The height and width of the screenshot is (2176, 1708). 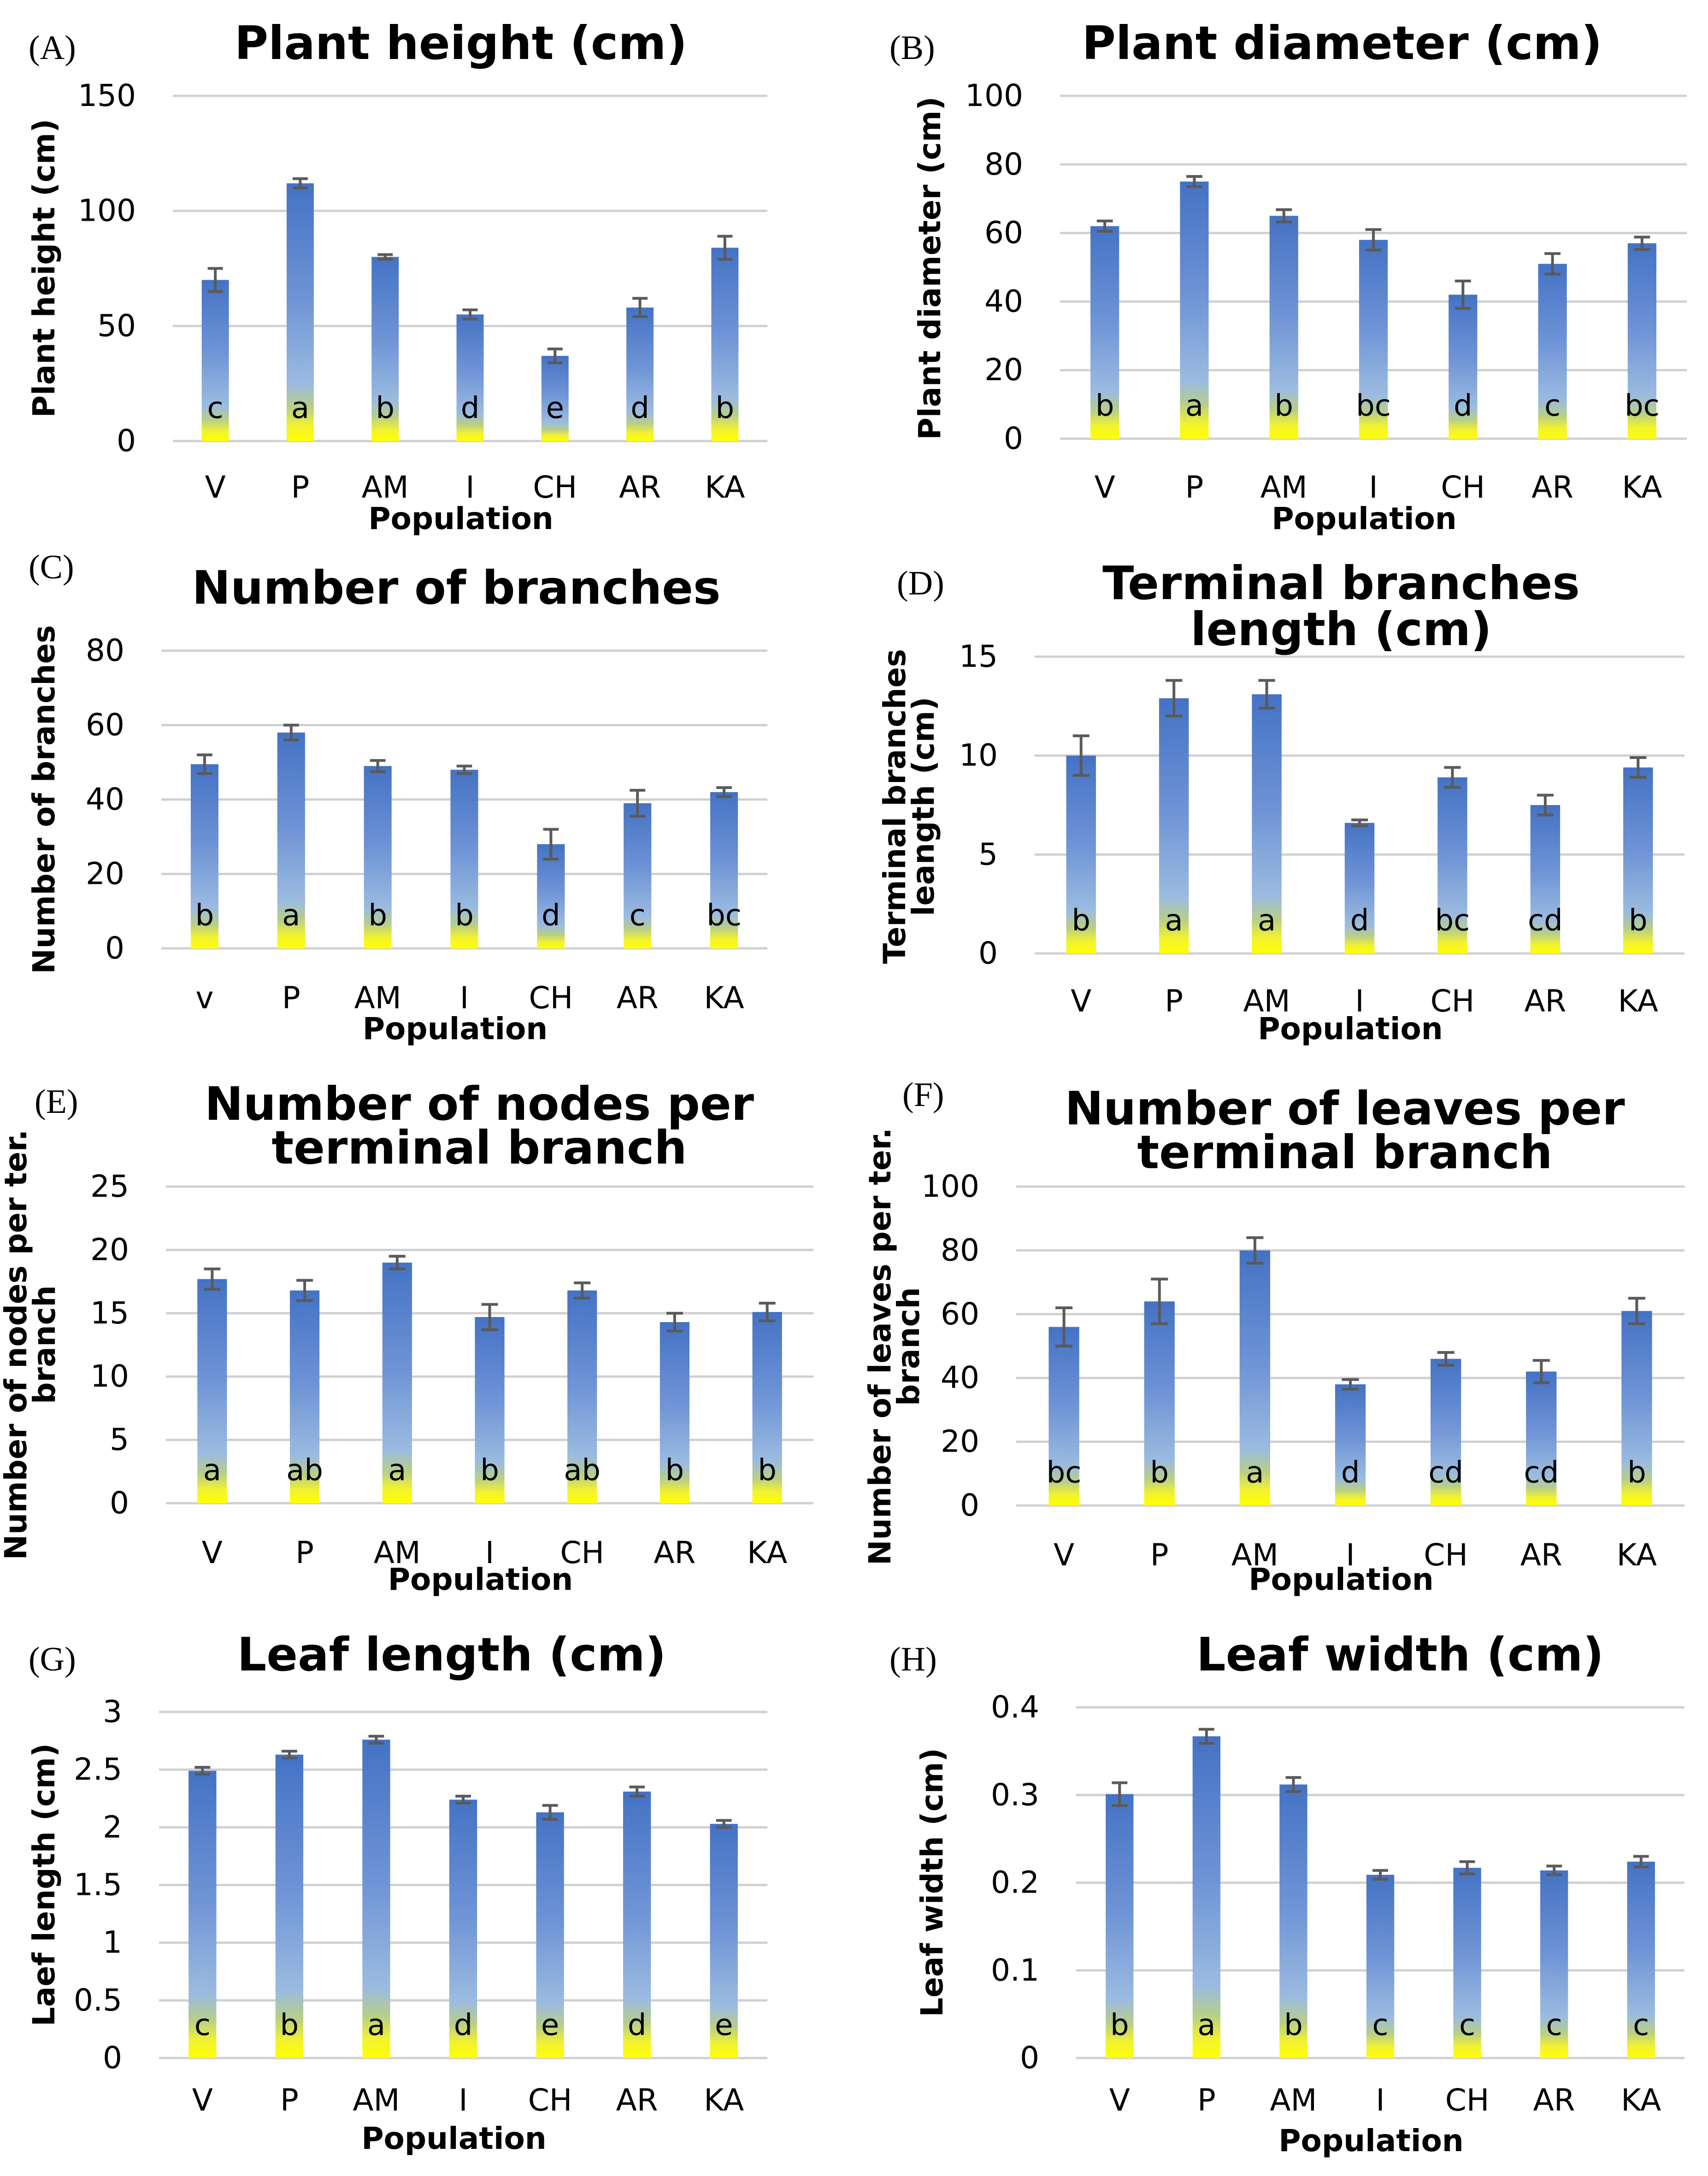 What do you see at coordinates (109, 1376) in the screenshot?
I see `y-tick-label: 10` at bounding box center [109, 1376].